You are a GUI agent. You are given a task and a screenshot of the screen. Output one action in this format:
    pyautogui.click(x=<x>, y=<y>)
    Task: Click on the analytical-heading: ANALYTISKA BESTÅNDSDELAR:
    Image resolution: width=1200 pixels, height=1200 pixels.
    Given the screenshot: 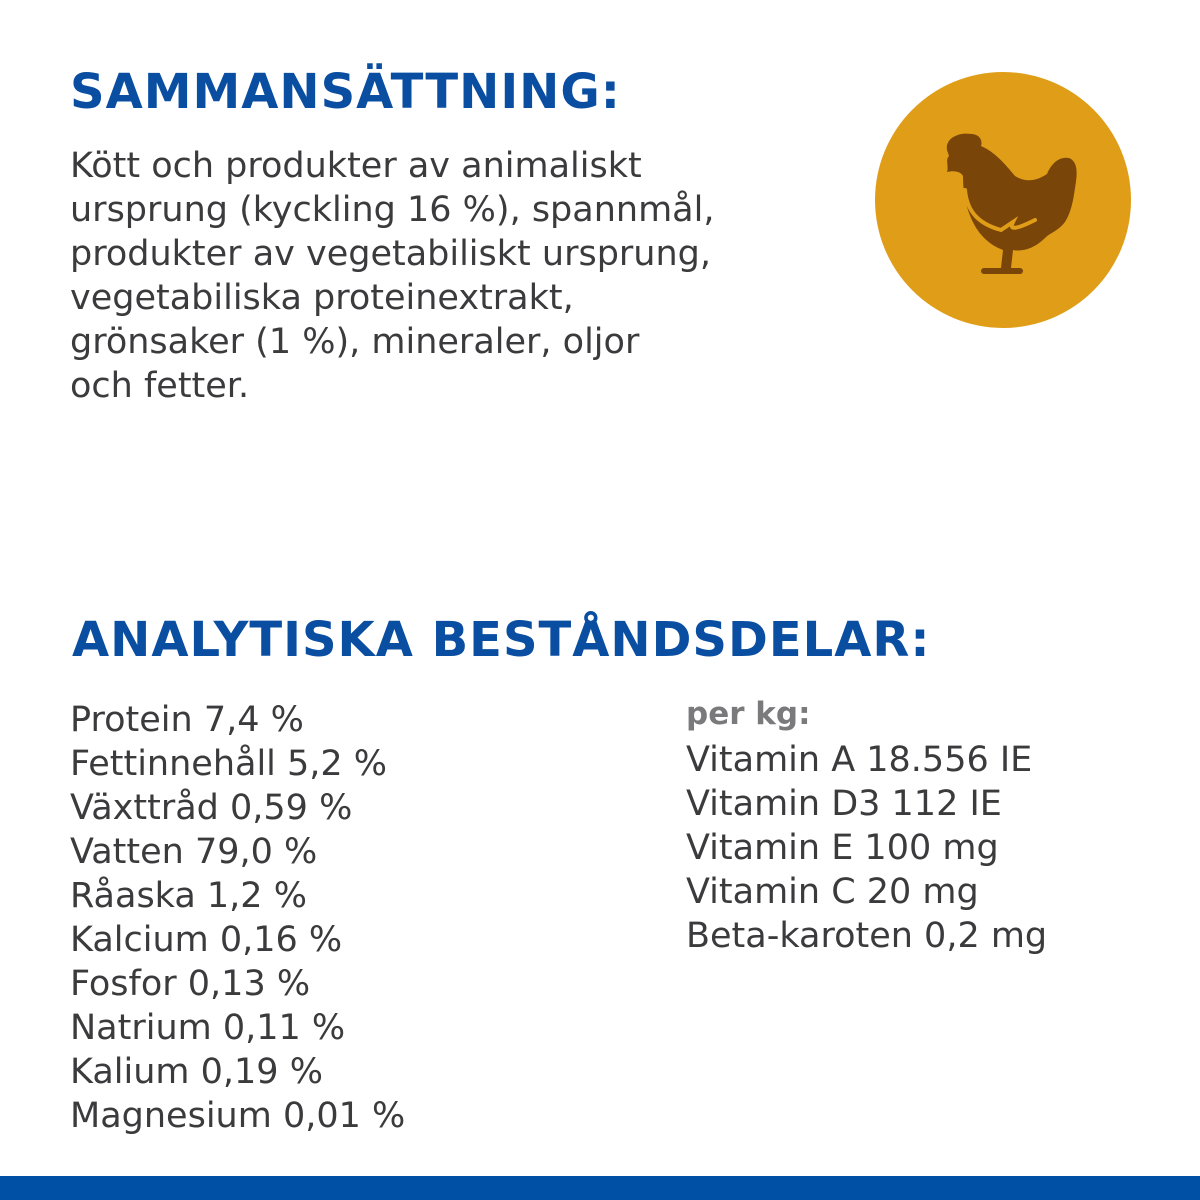 What is the action you would take?
    pyautogui.click(x=501, y=640)
    